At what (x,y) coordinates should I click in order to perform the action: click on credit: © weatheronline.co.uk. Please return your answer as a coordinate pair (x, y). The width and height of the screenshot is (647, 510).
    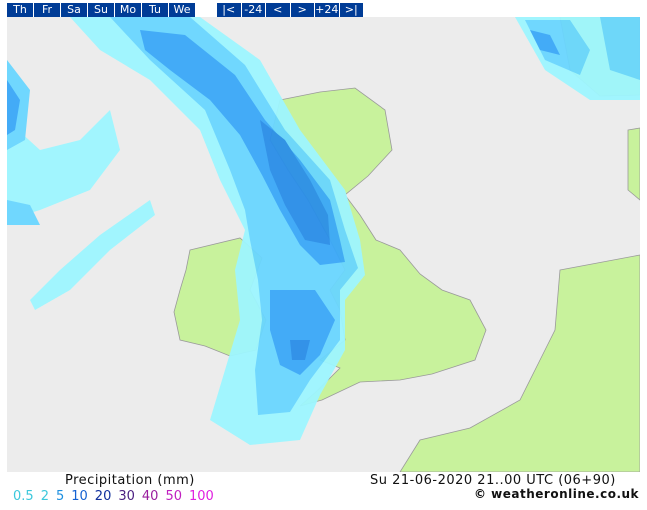
    Looking at the image, I should click on (557, 494).